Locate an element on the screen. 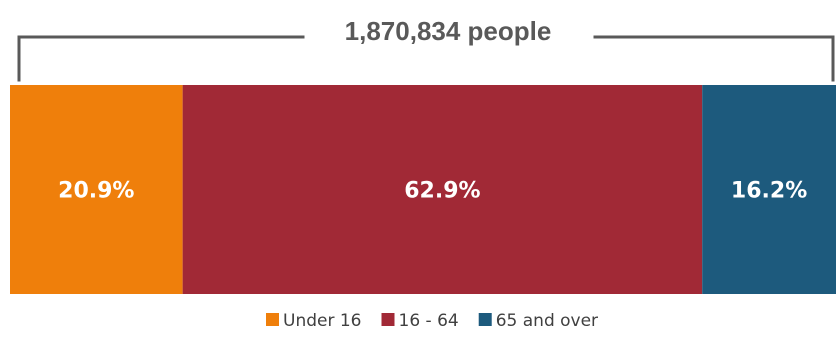 Image resolution: width=840 pixels, height=347 pixels. data-label-16-64: 62.9% is located at coordinates (442, 191).